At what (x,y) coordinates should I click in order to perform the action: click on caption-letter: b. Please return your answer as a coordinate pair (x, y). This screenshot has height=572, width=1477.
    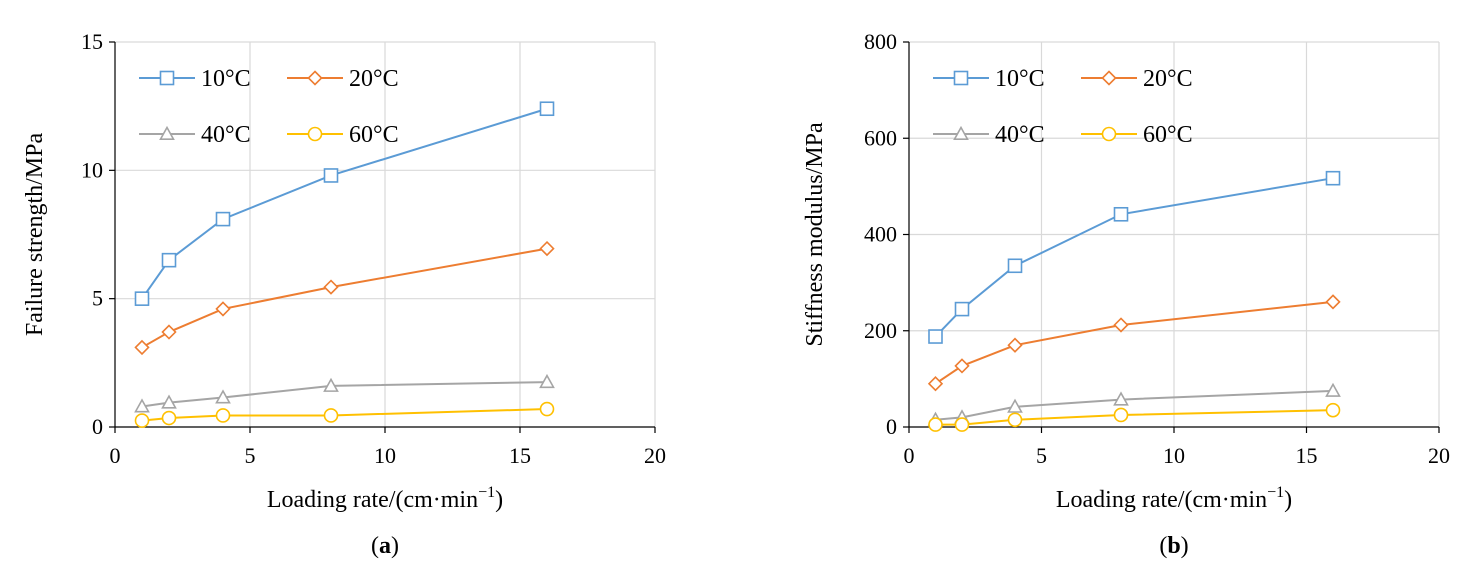
    Looking at the image, I should click on (1173, 546).